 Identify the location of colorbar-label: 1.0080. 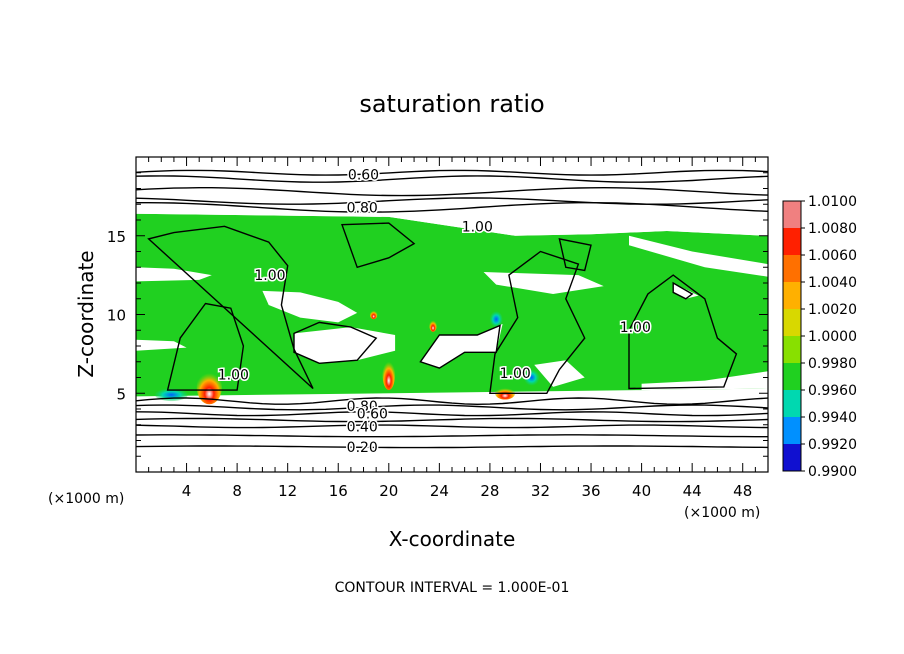
(832, 229).